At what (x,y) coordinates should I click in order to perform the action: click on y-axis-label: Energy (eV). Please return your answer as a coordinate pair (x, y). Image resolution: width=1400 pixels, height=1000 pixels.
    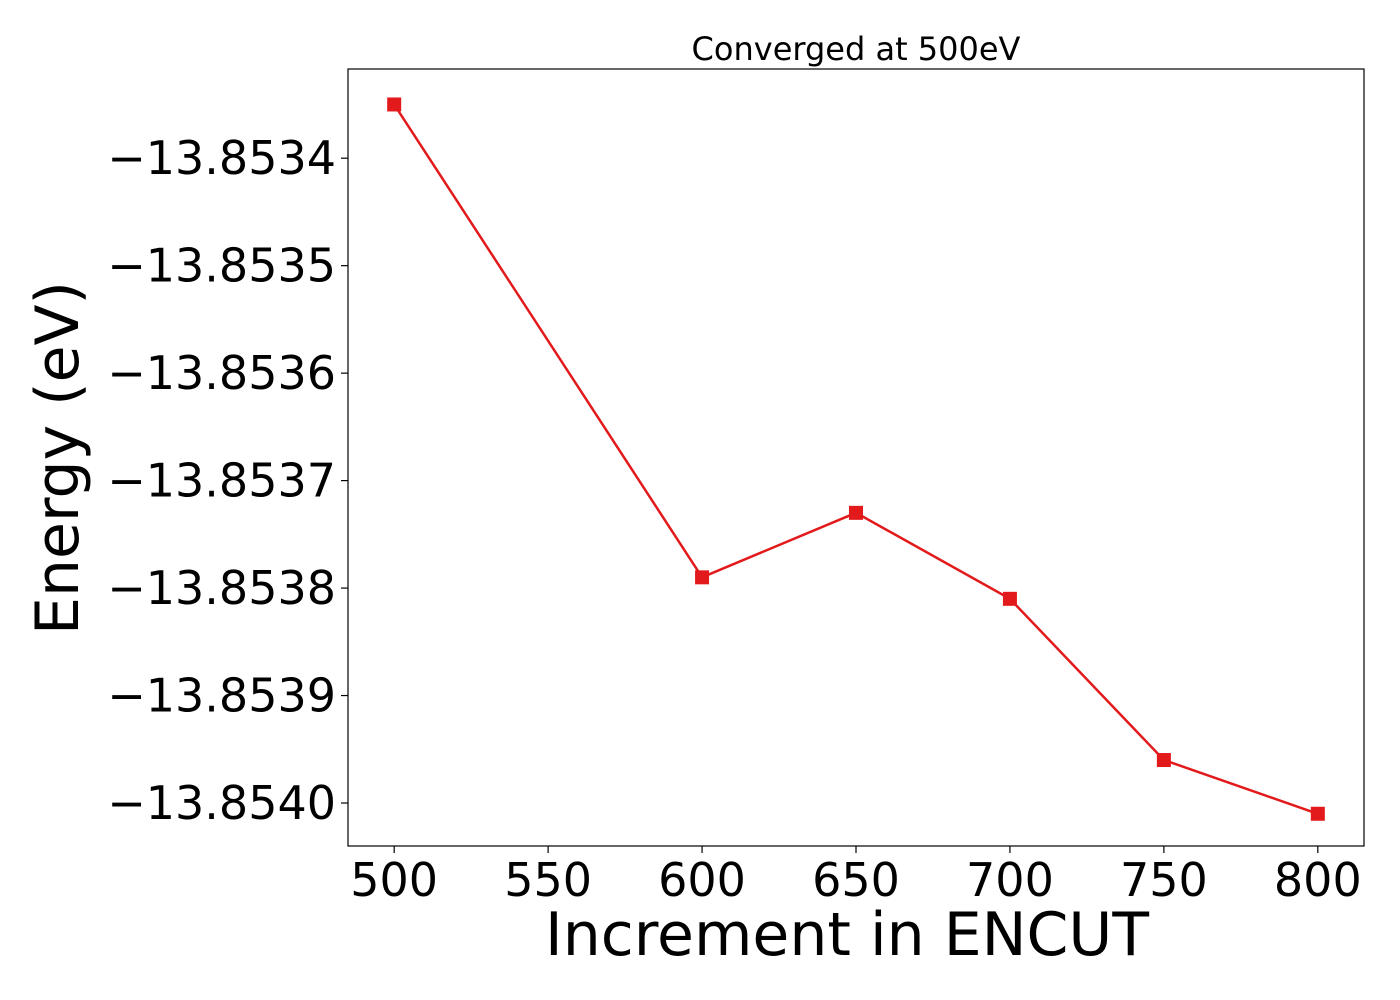
    Looking at the image, I should click on (58, 458).